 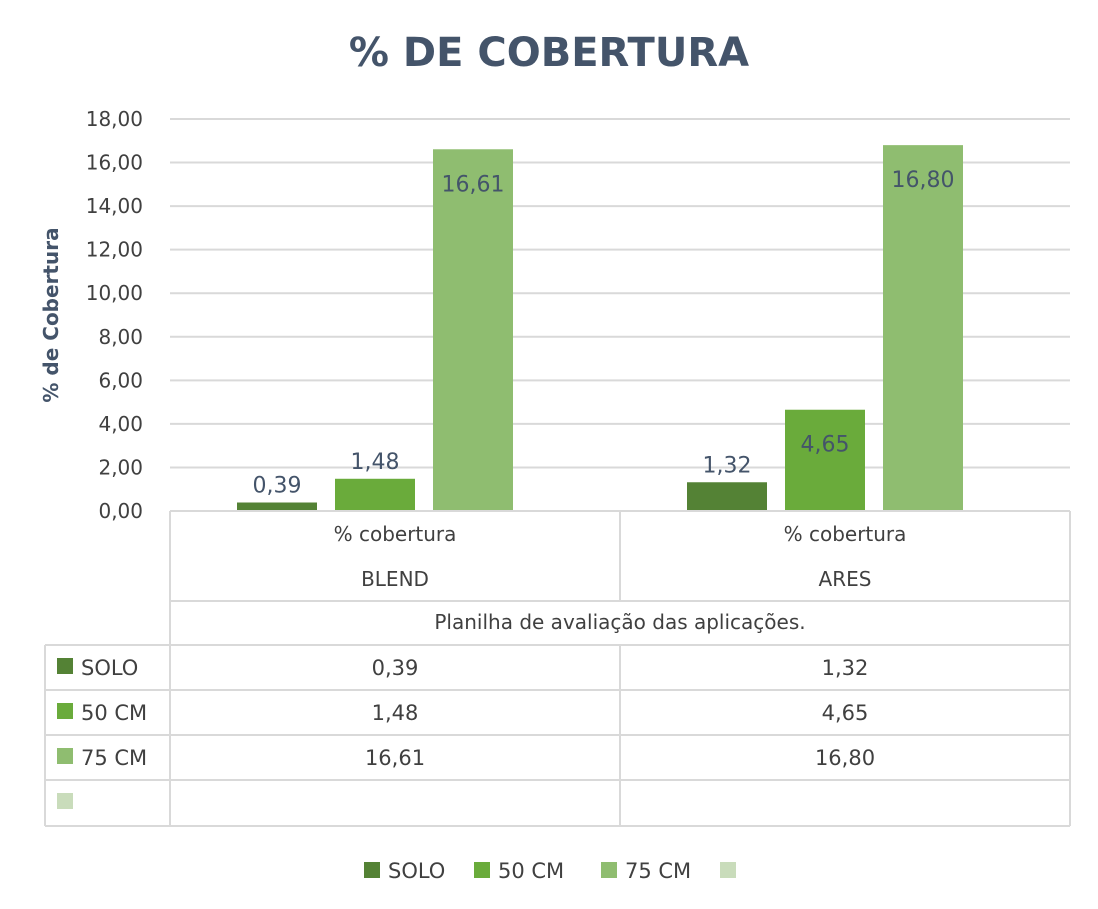 I want to click on data-label: 16,61, so click(x=473, y=184).